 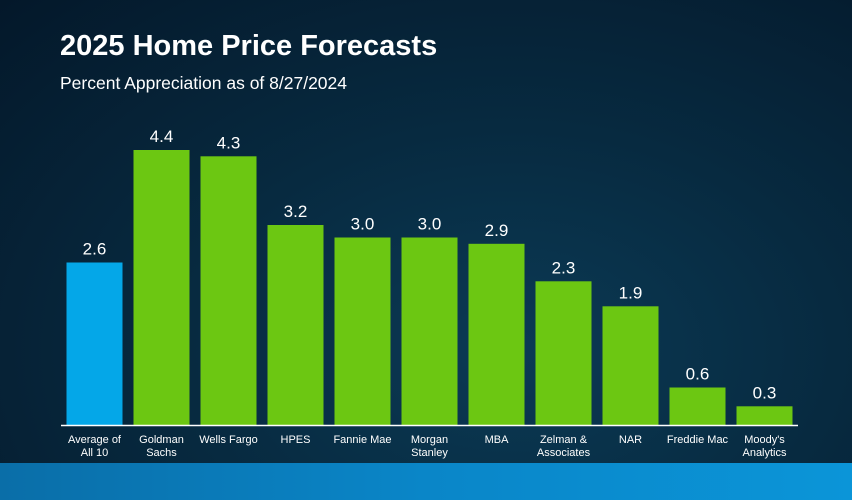 I want to click on category-label: HPES, so click(x=296, y=440).